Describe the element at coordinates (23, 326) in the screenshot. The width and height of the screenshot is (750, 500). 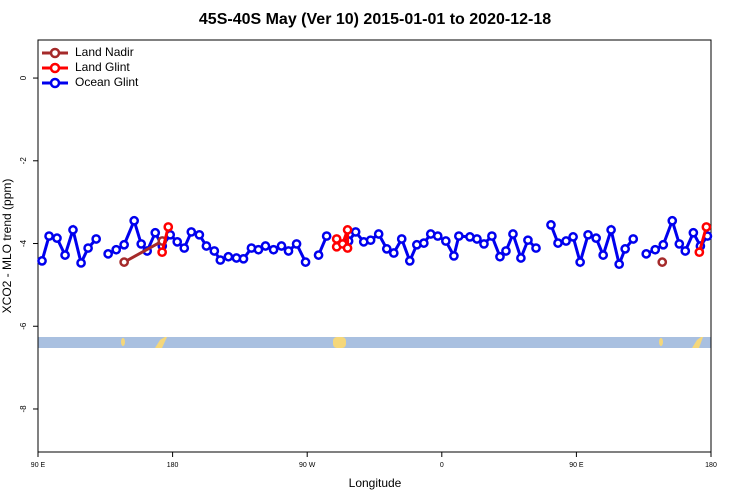
I see `y-tick-label: -6` at that location.